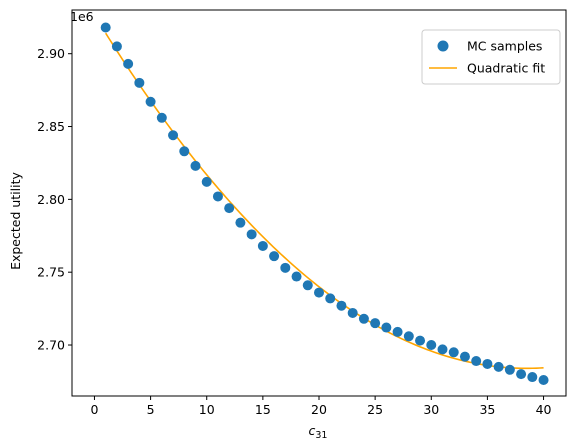 This screenshot has height=448, width=576. What do you see at coordinates (506, 68) in the screenshot?
I see `legend-label-quadratic-fit: Quadratic fit` at bounding box center [506, 68].